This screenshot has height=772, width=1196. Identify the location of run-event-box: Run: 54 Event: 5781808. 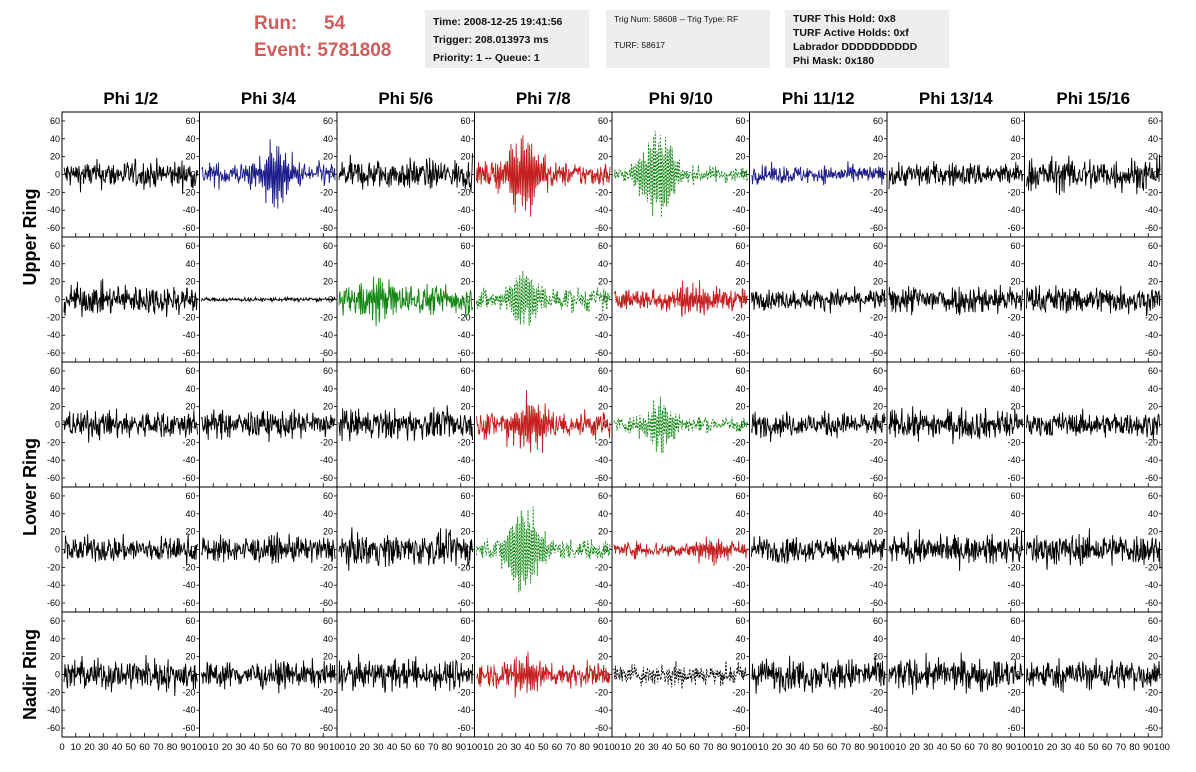
(322, 37).